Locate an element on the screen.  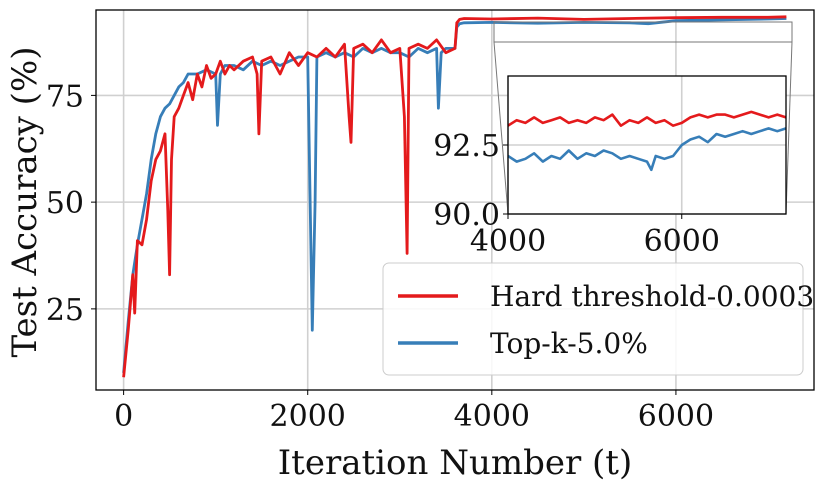
legend: Hard threshold-0.0003 Top-k-5.0% is located at coordinates (598, 319).